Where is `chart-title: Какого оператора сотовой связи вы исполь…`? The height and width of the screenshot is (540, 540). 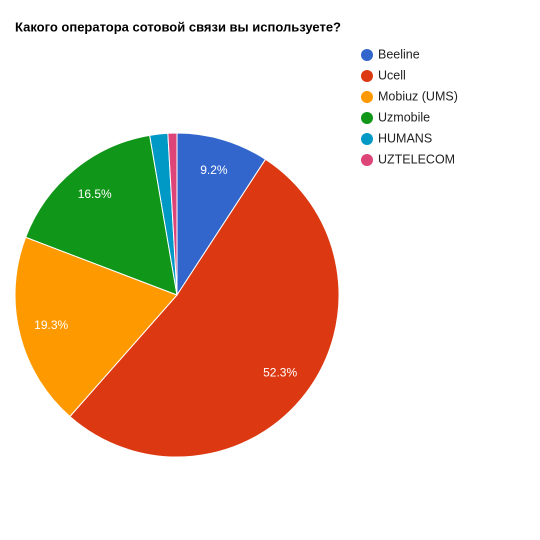
chart-title: Какого оператора сотовой связи вы исполь… is located at coordinates (178, 26).